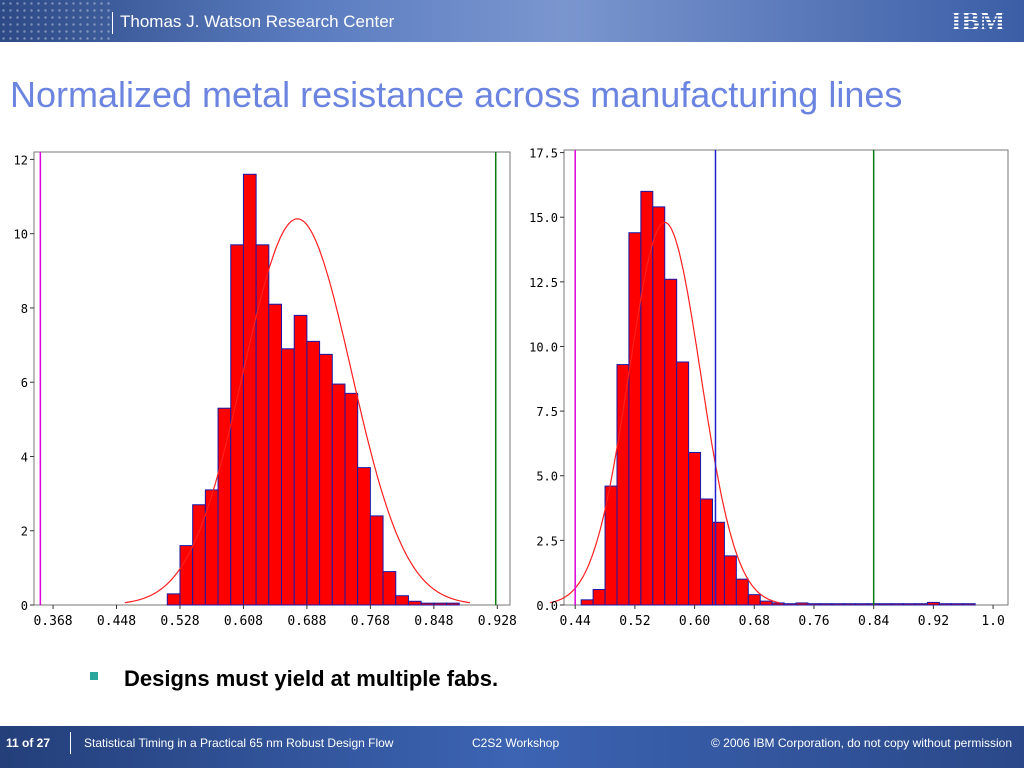  What do you see at coordinates (547, 477) in the screenshot?
I see `y-tick-label: 5.0` at bounding box center [547, 477].